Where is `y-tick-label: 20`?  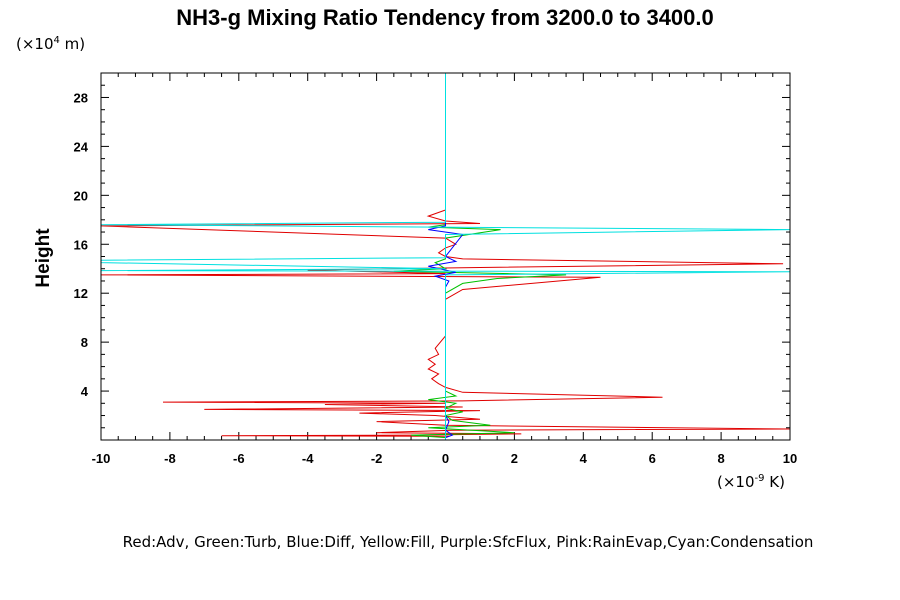
y-tick-label: 20 is located at coordinates (81, 195).